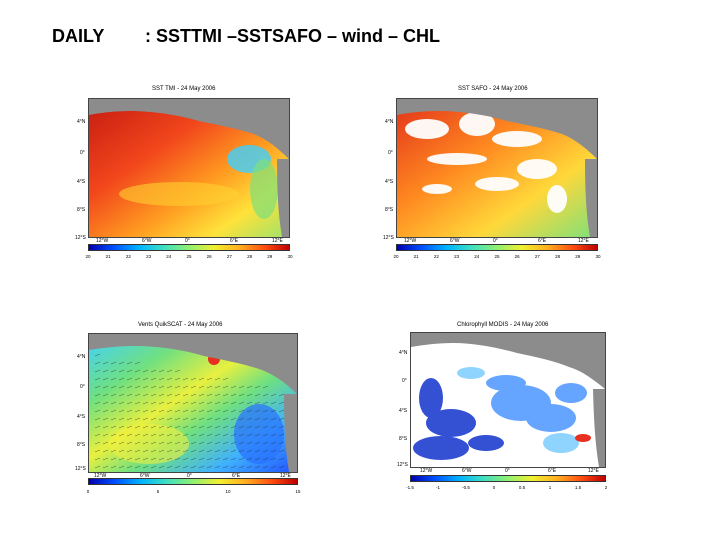  Describe the element at coordinates (78, 36) in the screenshot. I see `slide-title-daily: DAILY` at that location.